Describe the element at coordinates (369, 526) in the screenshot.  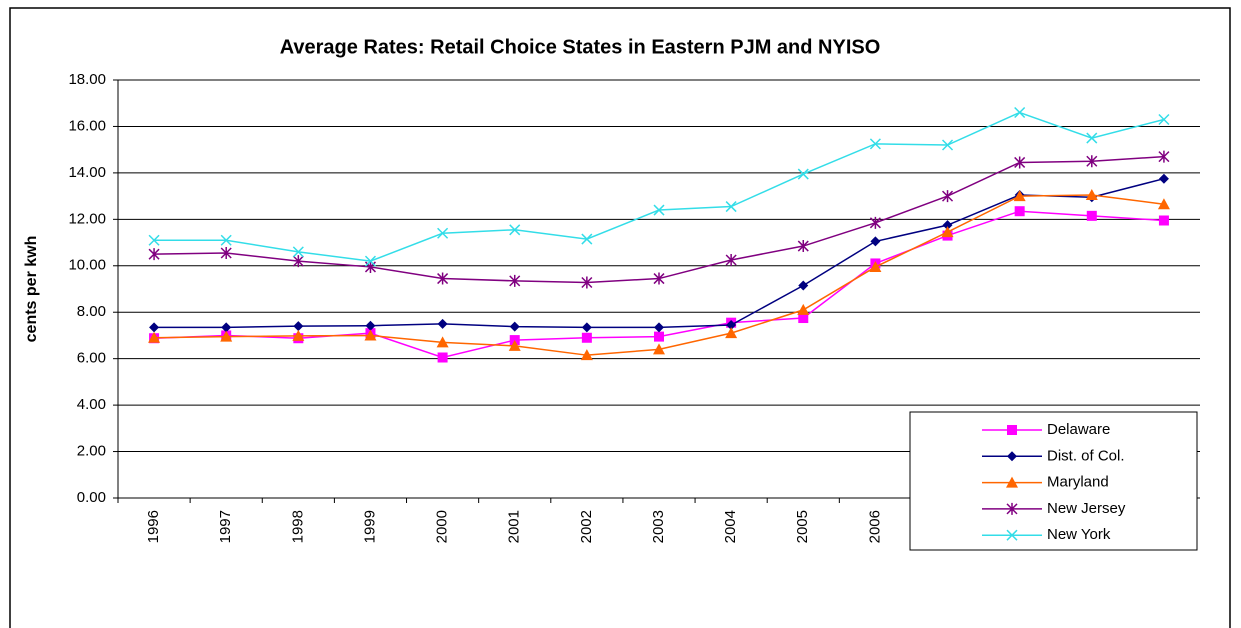
I see `x-tick-label: 1999` at that location.